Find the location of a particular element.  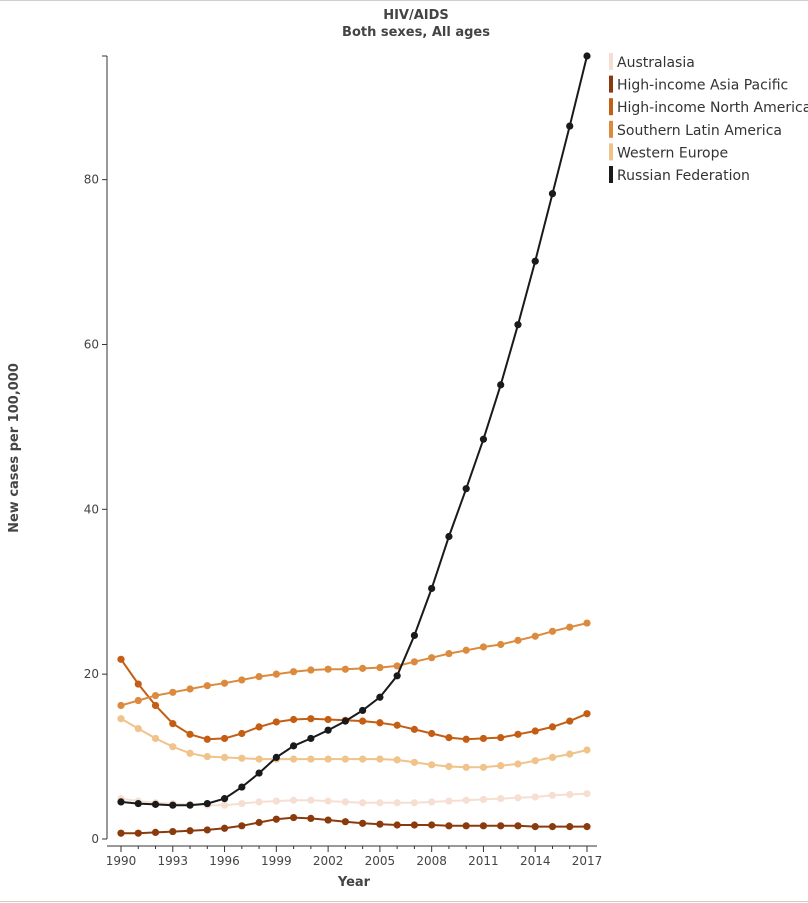

legend-item: Western Europe is located at coordinates (668, 152).